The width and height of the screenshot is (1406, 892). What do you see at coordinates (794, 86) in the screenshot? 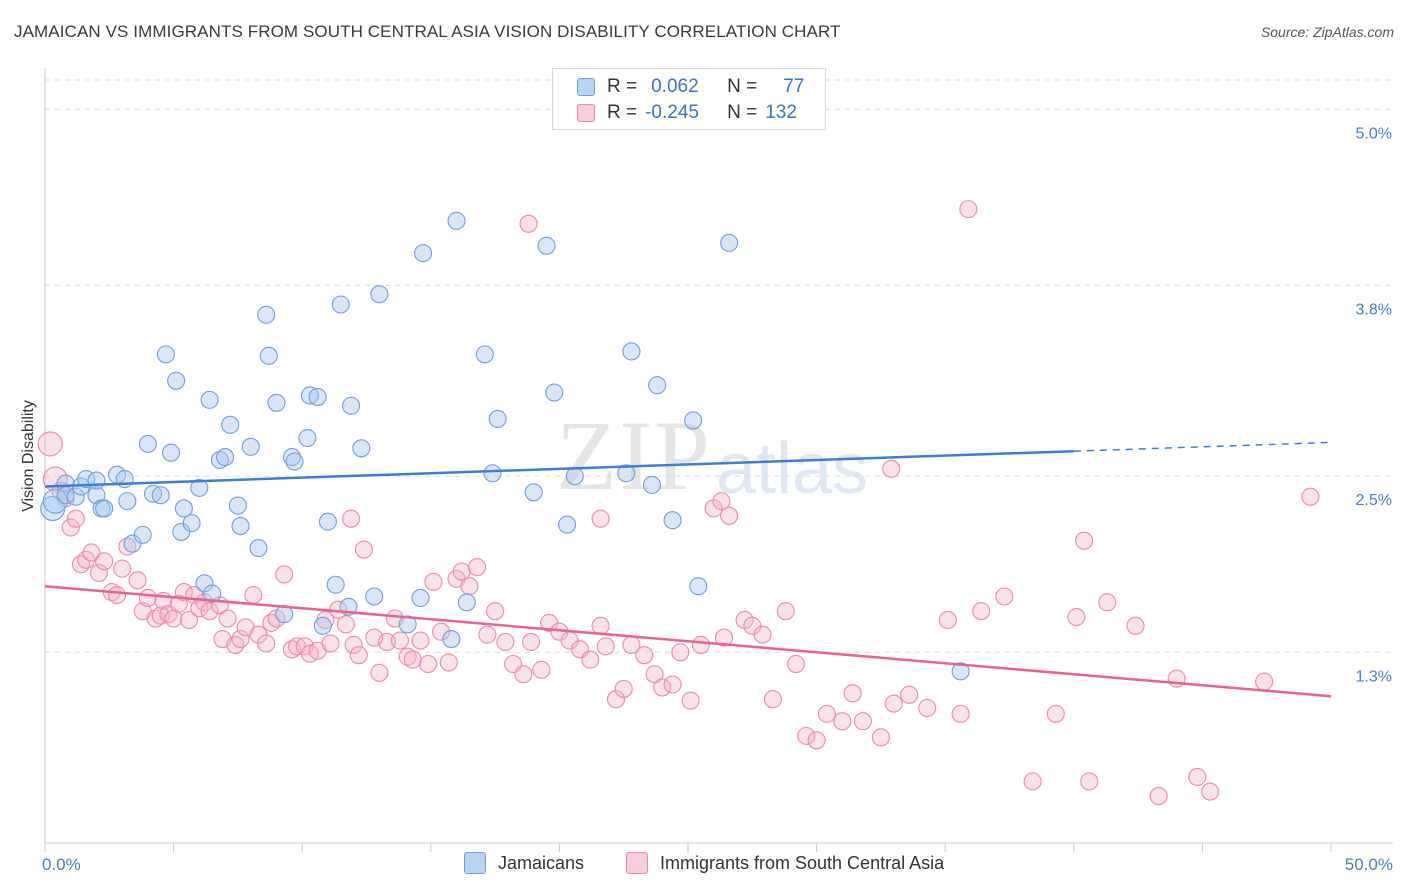
I see `legend-n-value: 77` at bounding box center [794, 86].